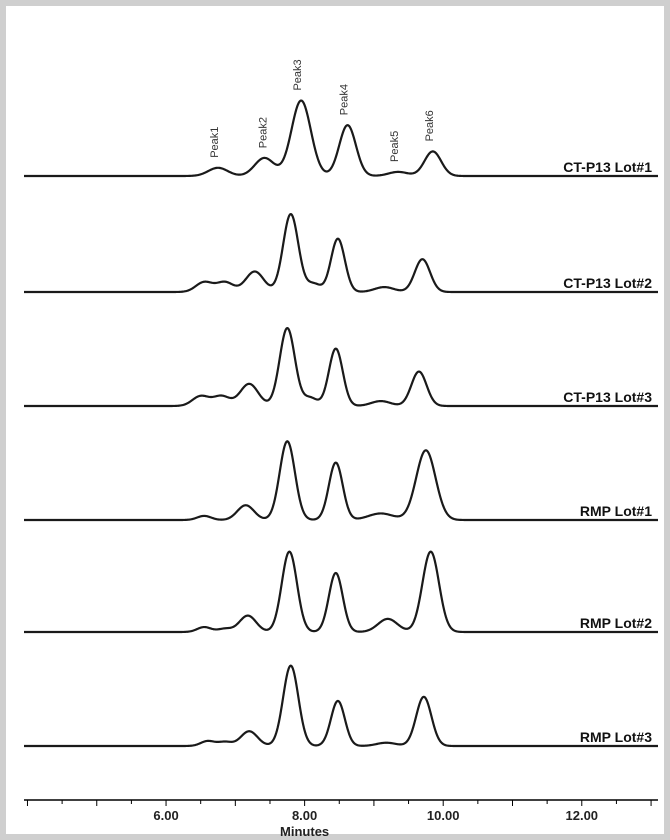 This screenshot has height=840, width=670. Describe the element at coordinates (165, 815) in the screenshot. I see `x-tick-label-1: 6.00` at that location.